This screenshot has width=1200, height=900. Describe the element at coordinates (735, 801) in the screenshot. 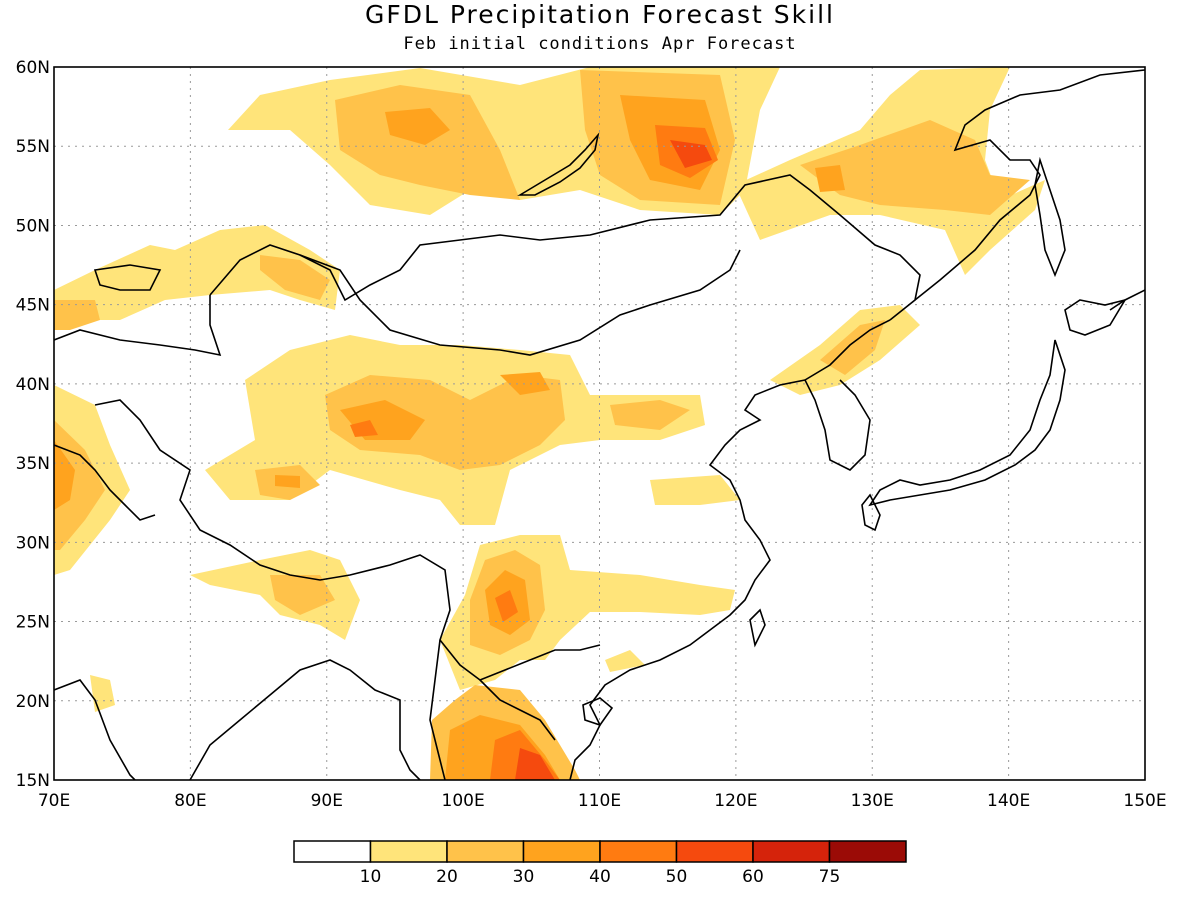

I see `lon-tick-label: 120E` at that location.